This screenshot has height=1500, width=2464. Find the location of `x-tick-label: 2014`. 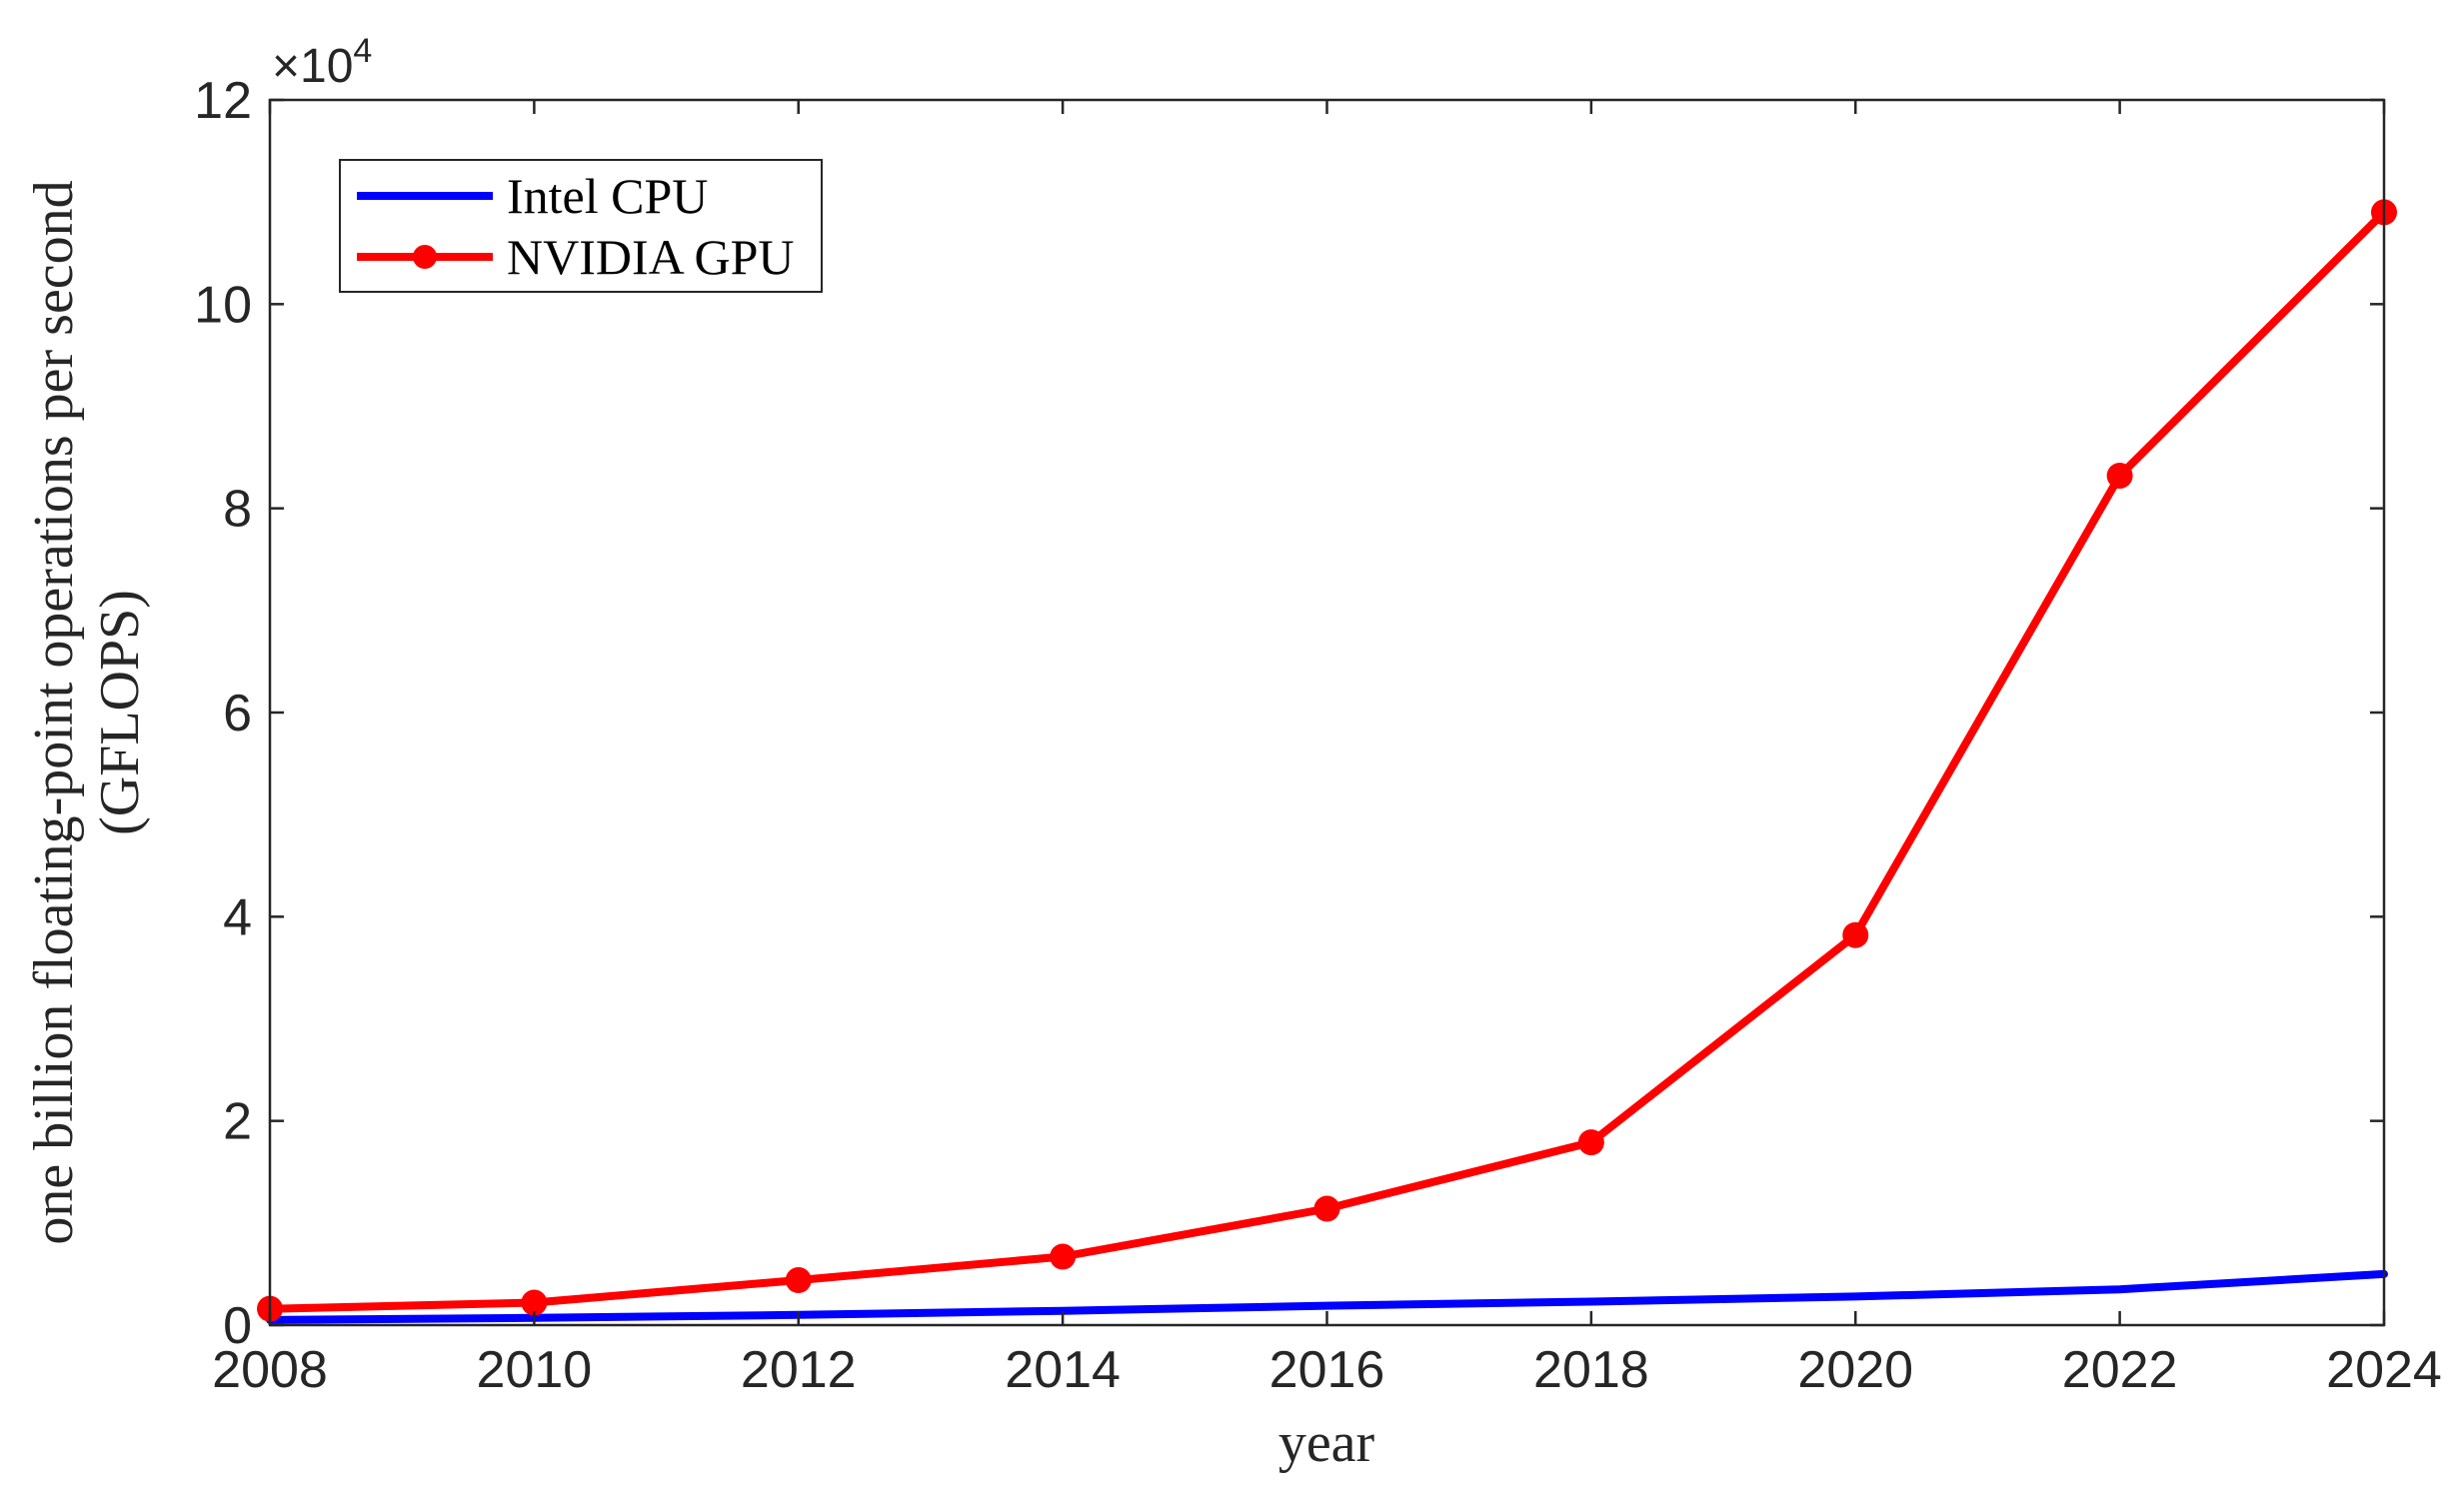

x-tick-label: 2014 is located at coordinates (1063, 1370).